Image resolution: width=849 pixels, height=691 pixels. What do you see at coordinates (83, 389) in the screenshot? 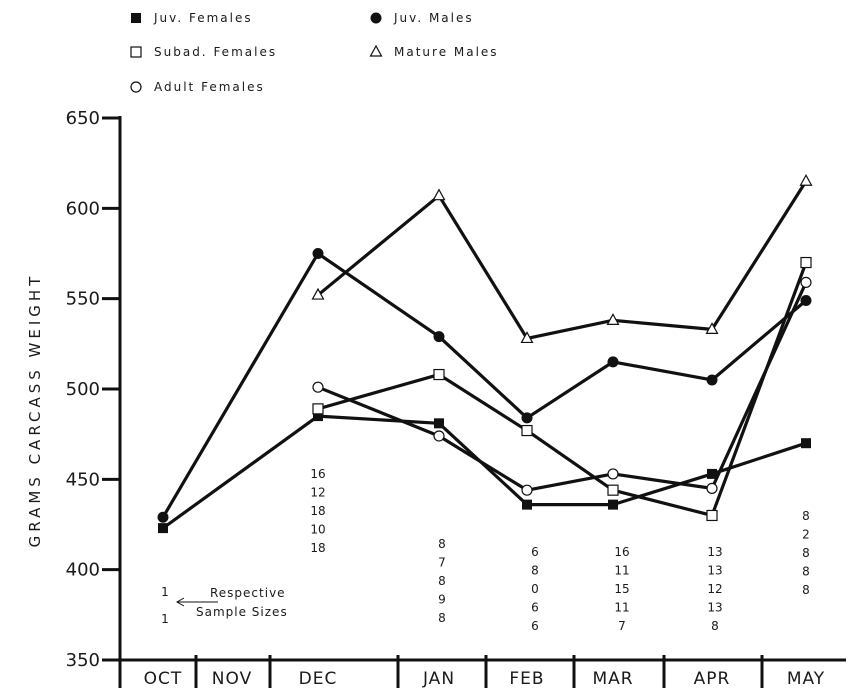
I see `y-tick-label: 500` at bounding box center [83, 389].